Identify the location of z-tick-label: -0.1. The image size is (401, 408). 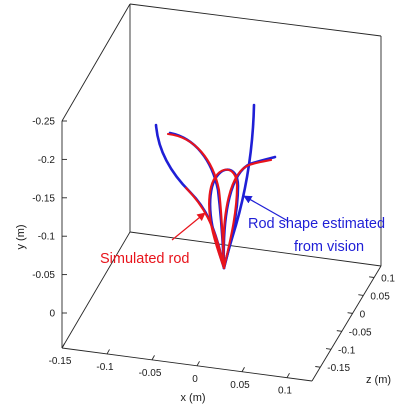
(347, 350).